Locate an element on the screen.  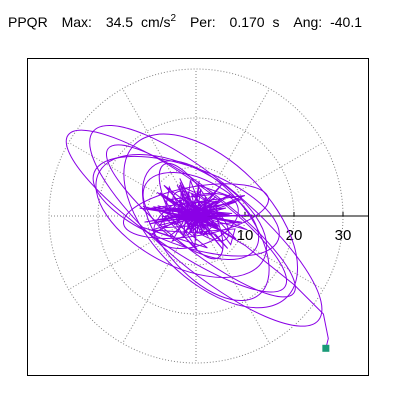
radial-tick-label-0: 10 is located at coordinates (245, 235).